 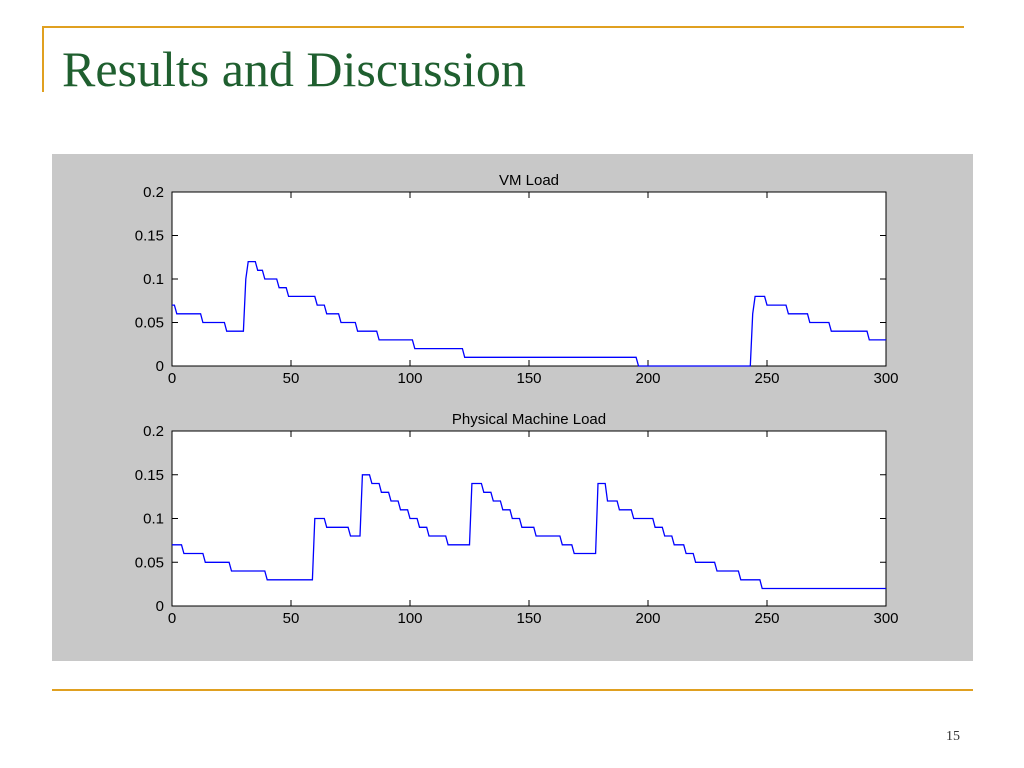 What do you see at coordinates (528, 618) in the screenshot?
I see `physical-machine-load-x-tick-label: 150` at bounding box center [528, 618].